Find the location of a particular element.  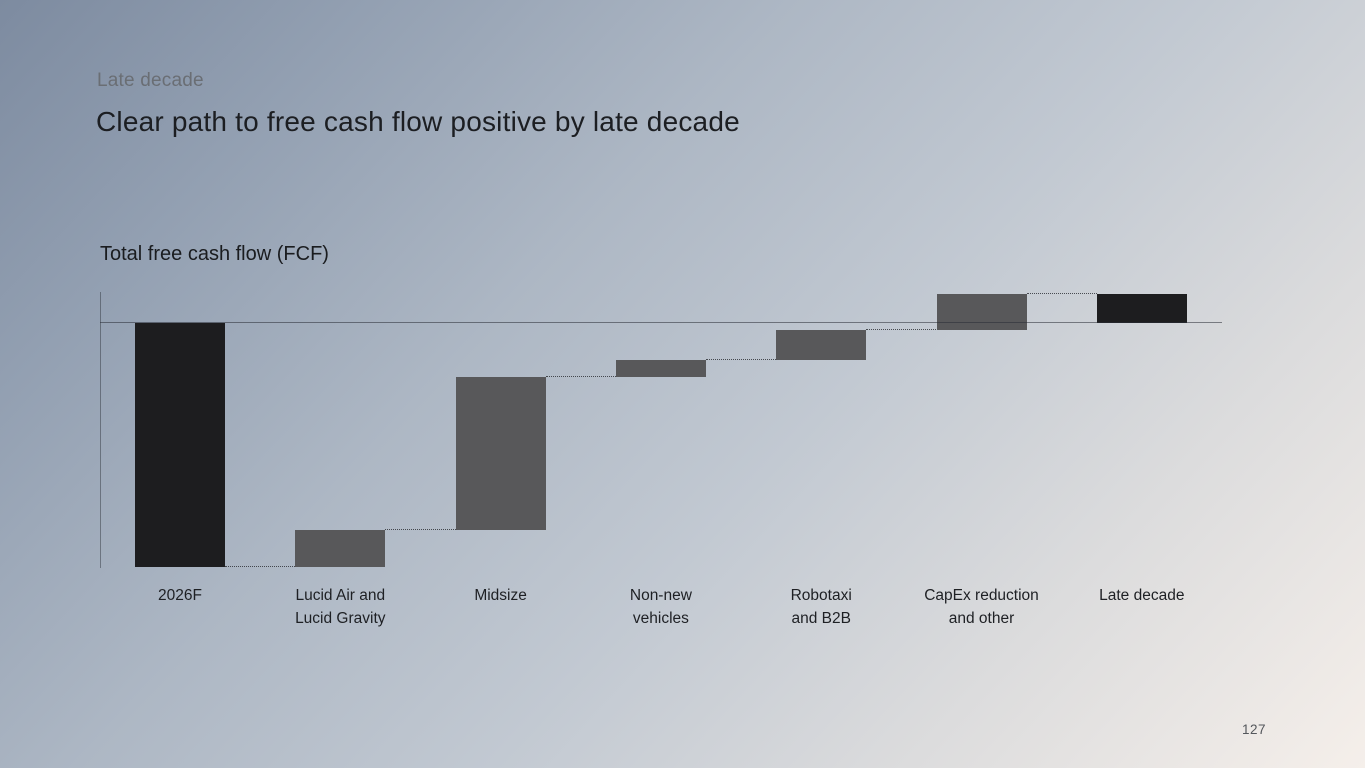

page-number: 127 is located at coordinates (1253, 729).